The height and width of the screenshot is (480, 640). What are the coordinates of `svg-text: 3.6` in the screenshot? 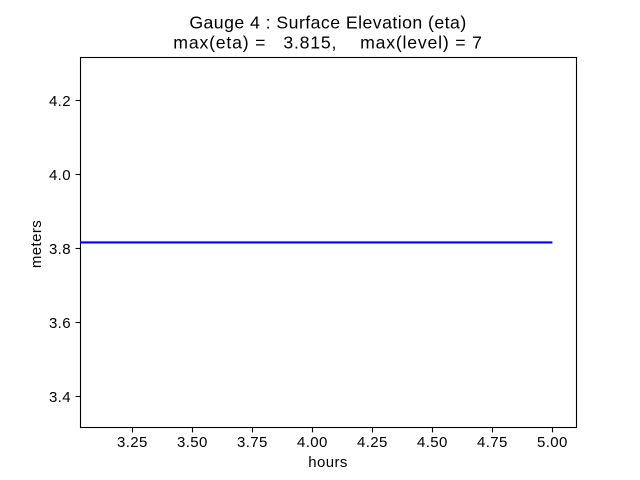 It's located at (60, 323).